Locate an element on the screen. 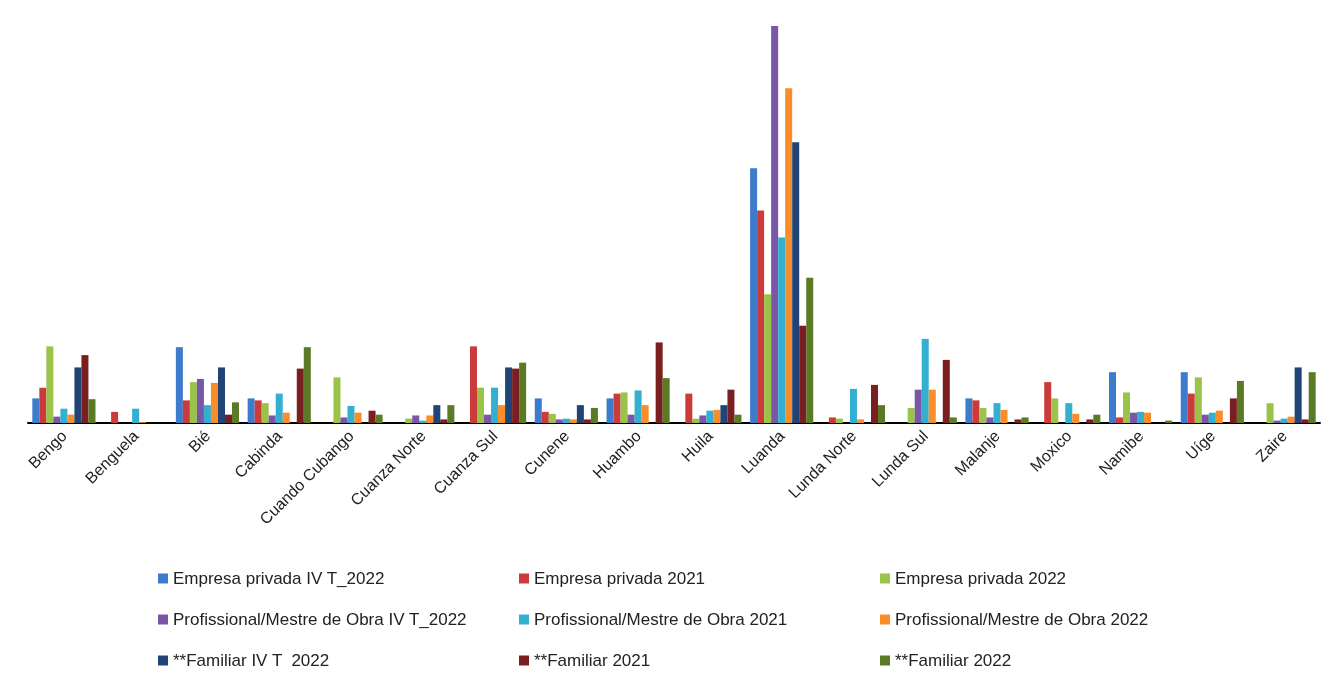  legend-label: Empresa privada IV T_2022 is located at coordinates (279, 578).